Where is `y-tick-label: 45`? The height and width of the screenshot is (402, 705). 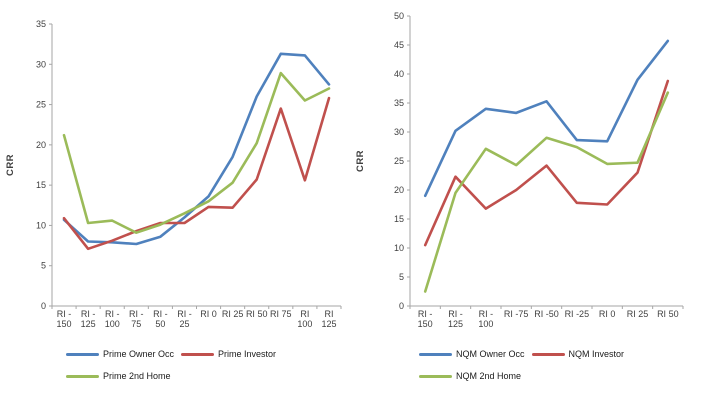 y-tick-label: 45 is located at coordinates (399, 45).